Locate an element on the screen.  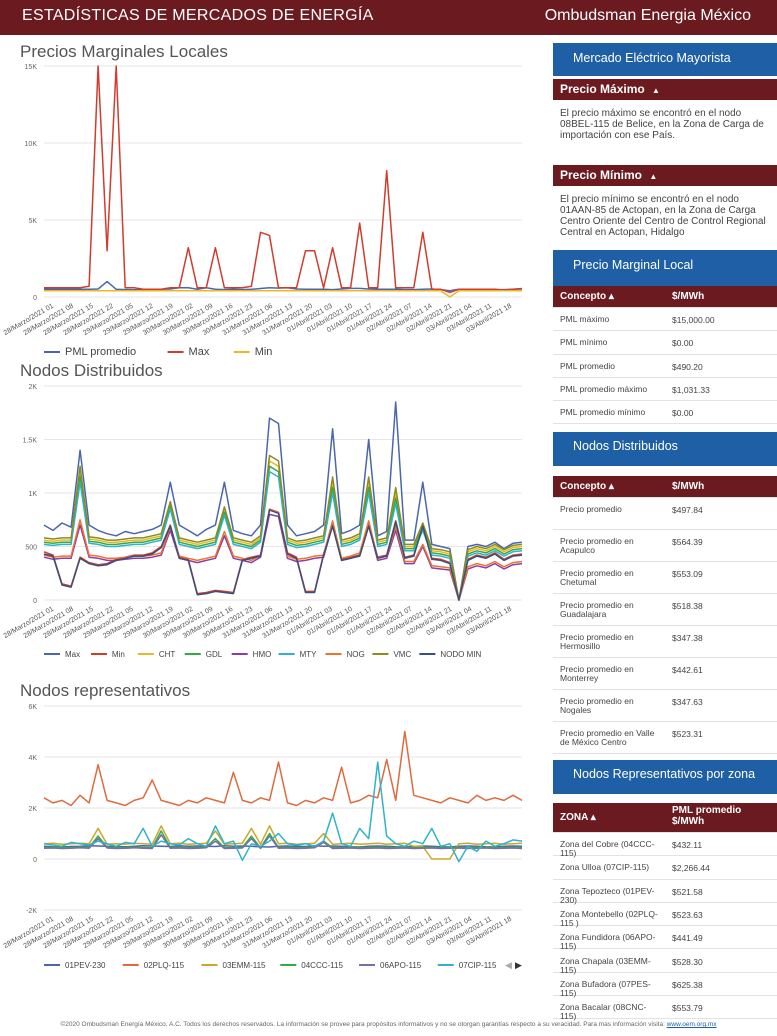
chart-title-representativos: Nodos representativos is located at coordinates (105, 690).